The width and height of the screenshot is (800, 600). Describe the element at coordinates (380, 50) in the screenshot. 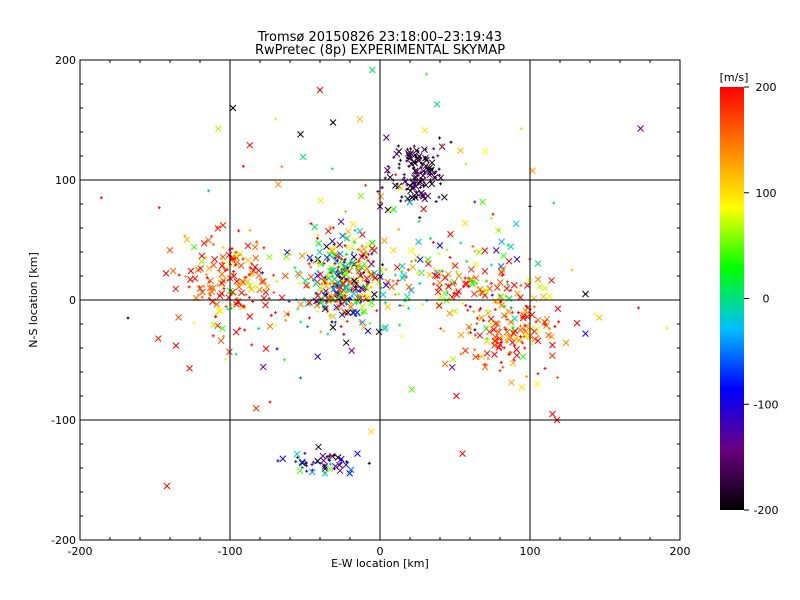

I see `chart-subtitle: RwPretec (8p) EXPERIMENTAL SKYMAP` at that location.